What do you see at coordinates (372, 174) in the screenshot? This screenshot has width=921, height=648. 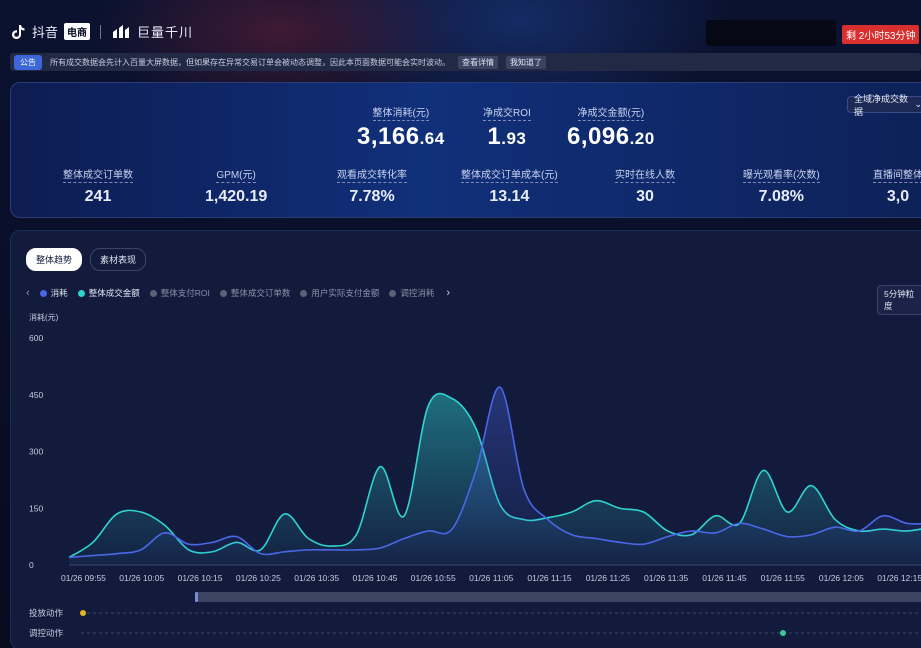 I see `kpi-label: 观看成交转化率` at bounding box center [372, 174].